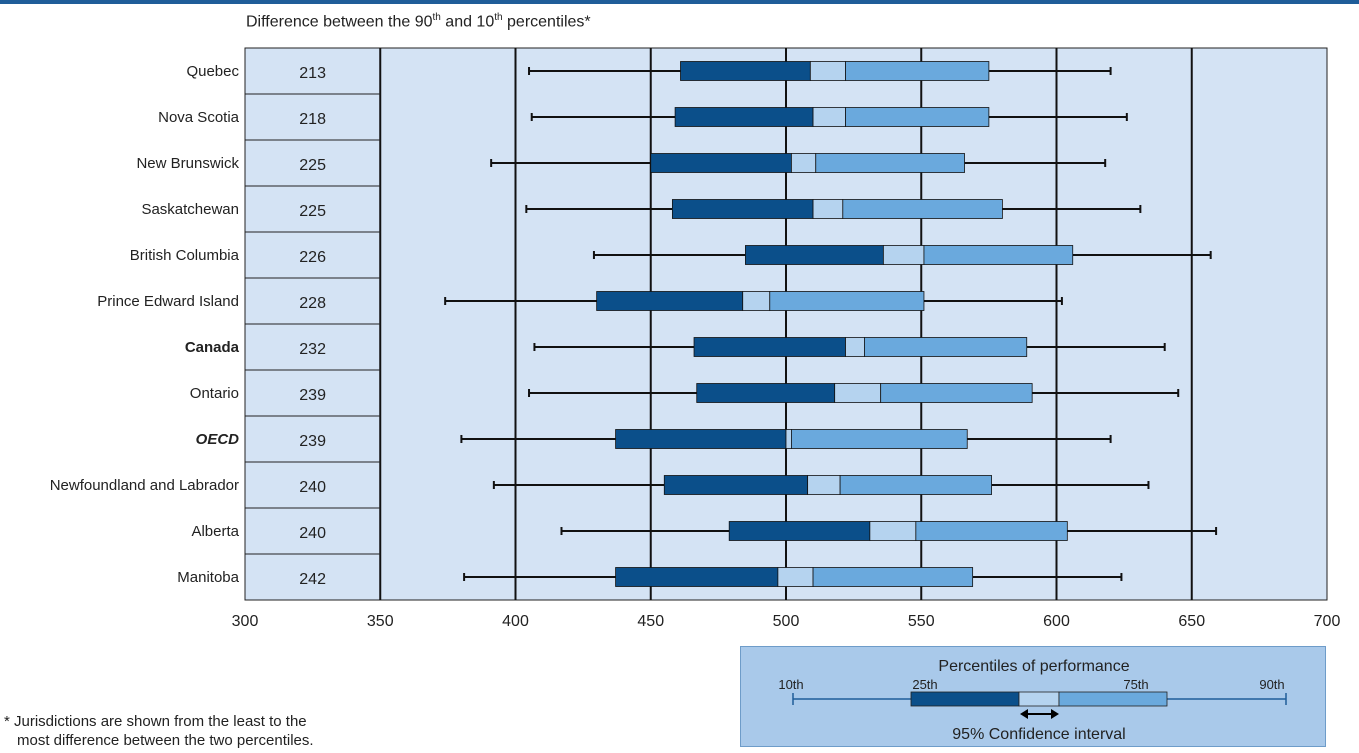 Image resolution: width=1359 pixels, height=753 pixels. What do you see at coordinates (643, 117) in the screenshot?
I see `row-nova-scotia: Nova Scotia 218` at bounding box center [643, 117].